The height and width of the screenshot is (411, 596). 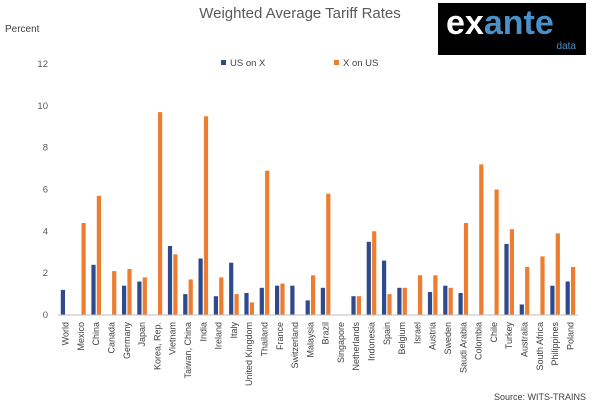 I want to click on x-category-label: Germany, so click(x=127, y=341).